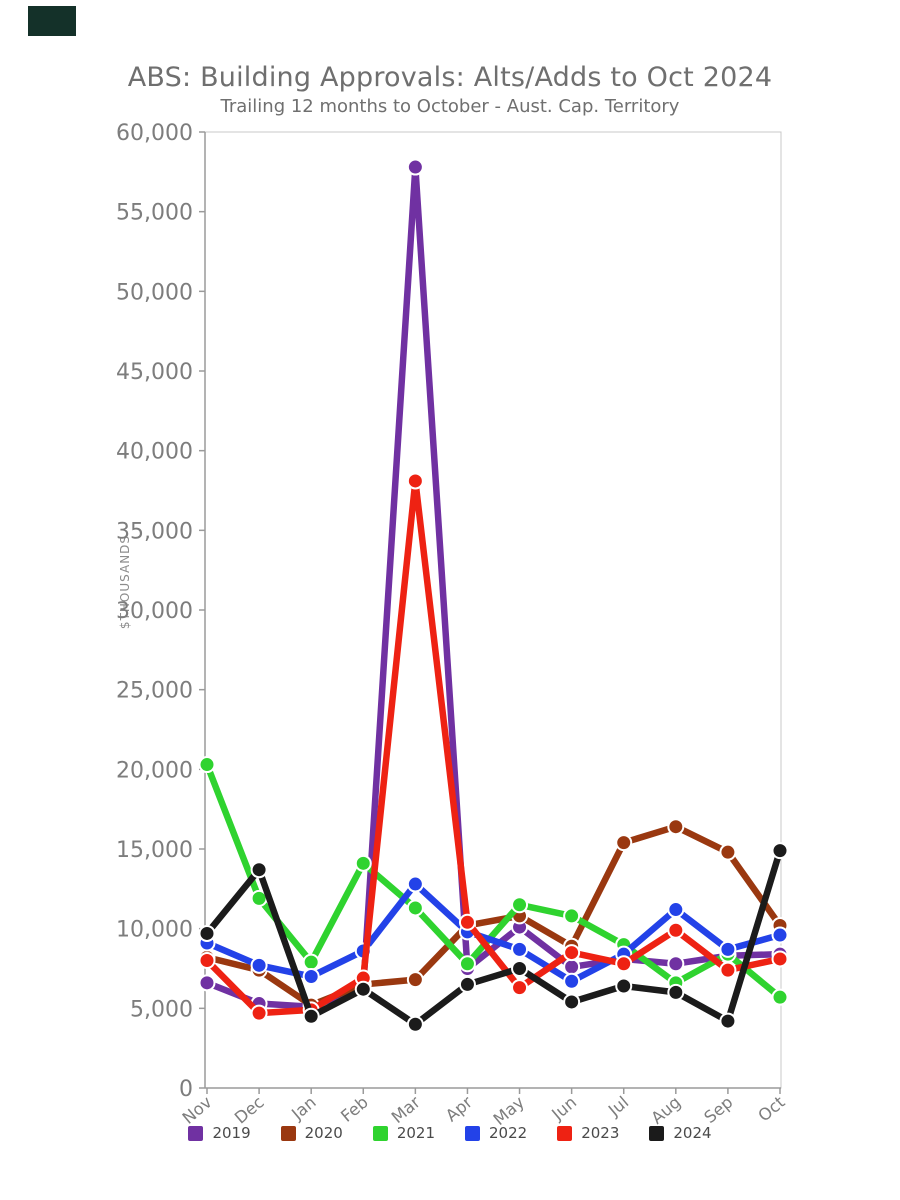 This screenshot has height=1200, width=900. I want to click on series-line-2021, so click(493, 881).